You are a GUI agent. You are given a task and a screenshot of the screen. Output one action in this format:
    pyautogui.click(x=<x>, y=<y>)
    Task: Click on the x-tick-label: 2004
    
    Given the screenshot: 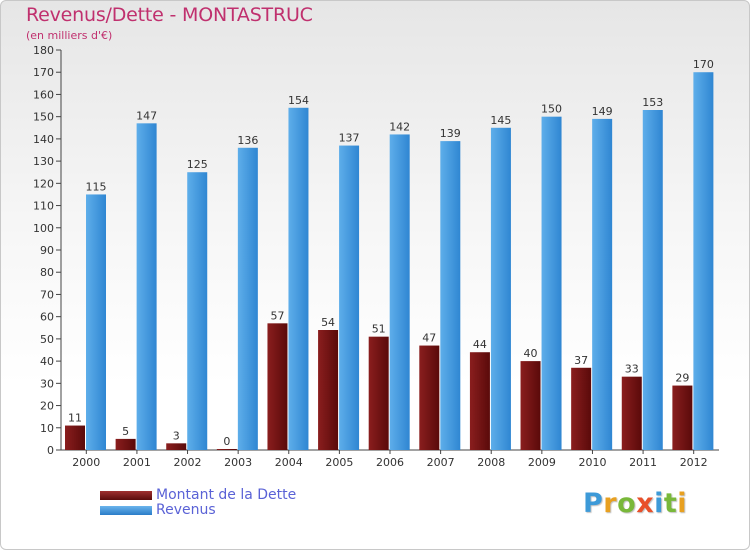 What is the action you would take?
    pyautogui.click(x=289, y=462)
    